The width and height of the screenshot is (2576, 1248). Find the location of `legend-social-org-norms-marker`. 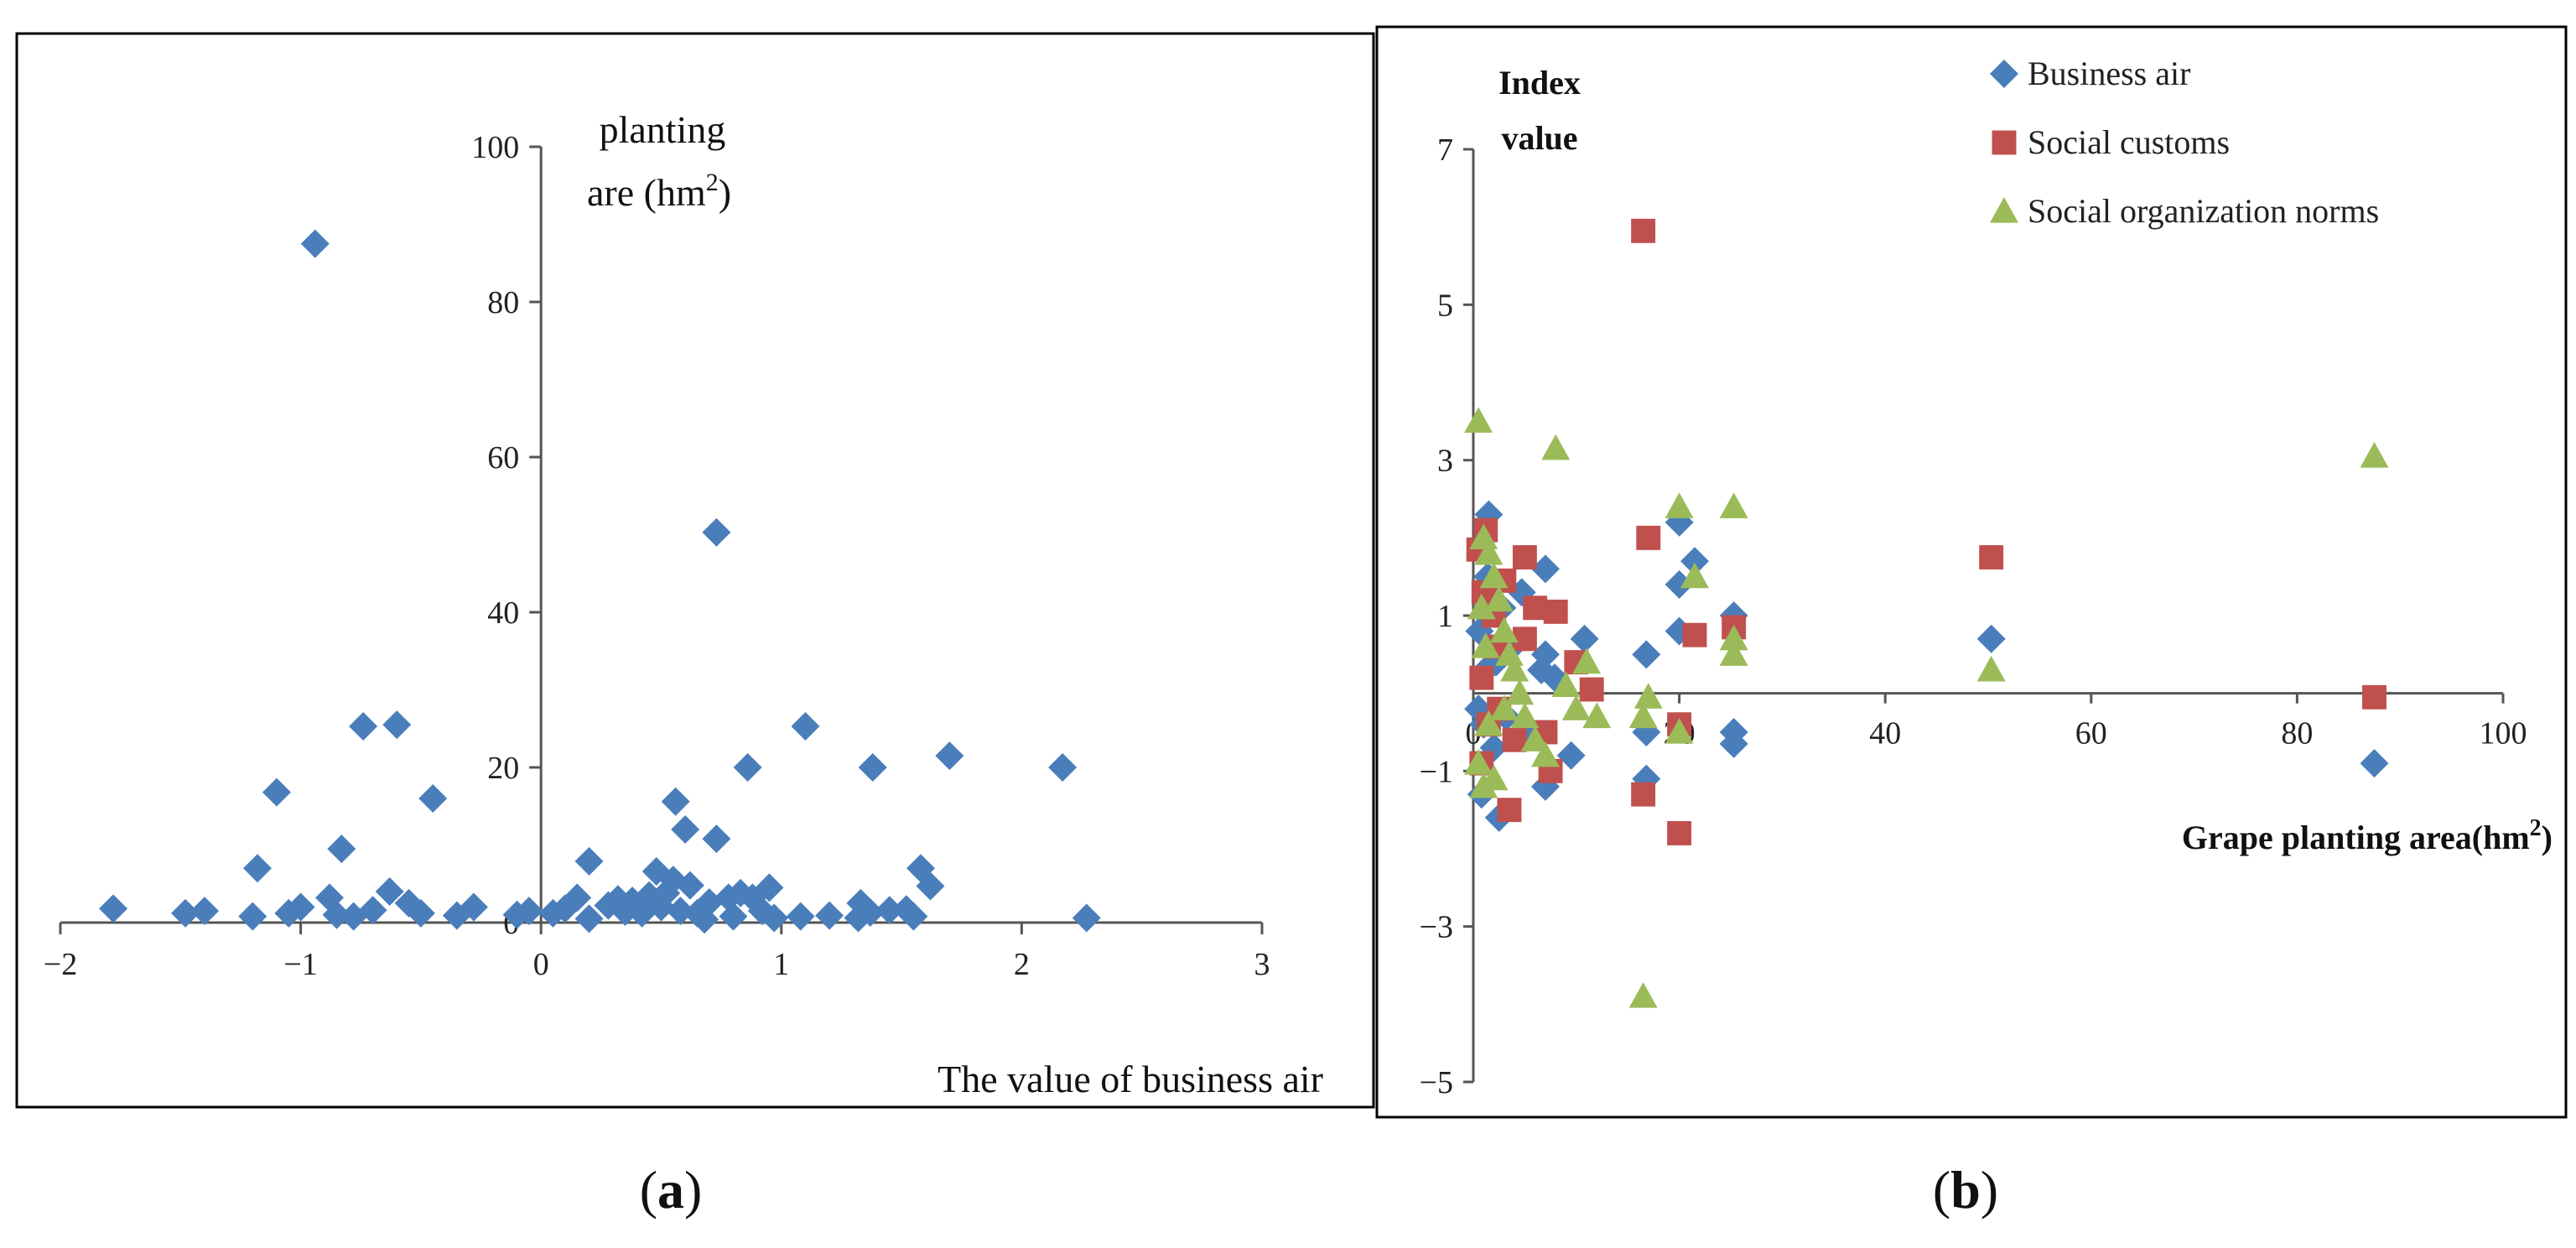

legend-social-org-norms-marker is located at coordinates (2004, 210).